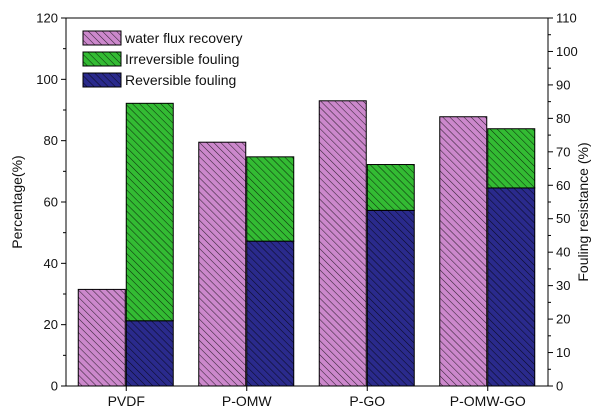  I want to click on y2-tick-label: 100, so click(567, 51).